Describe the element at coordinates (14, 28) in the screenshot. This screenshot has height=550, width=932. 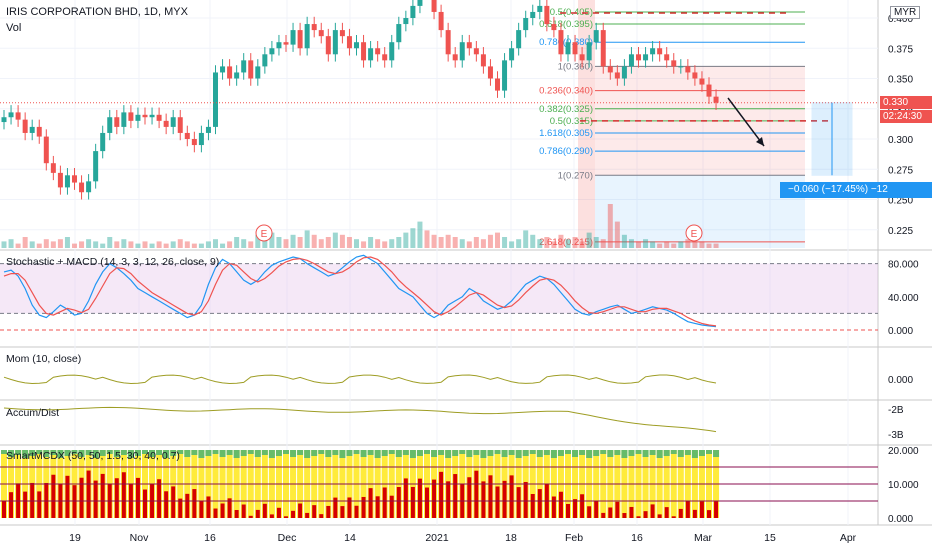
I see `volume-label: Vol` at that location.